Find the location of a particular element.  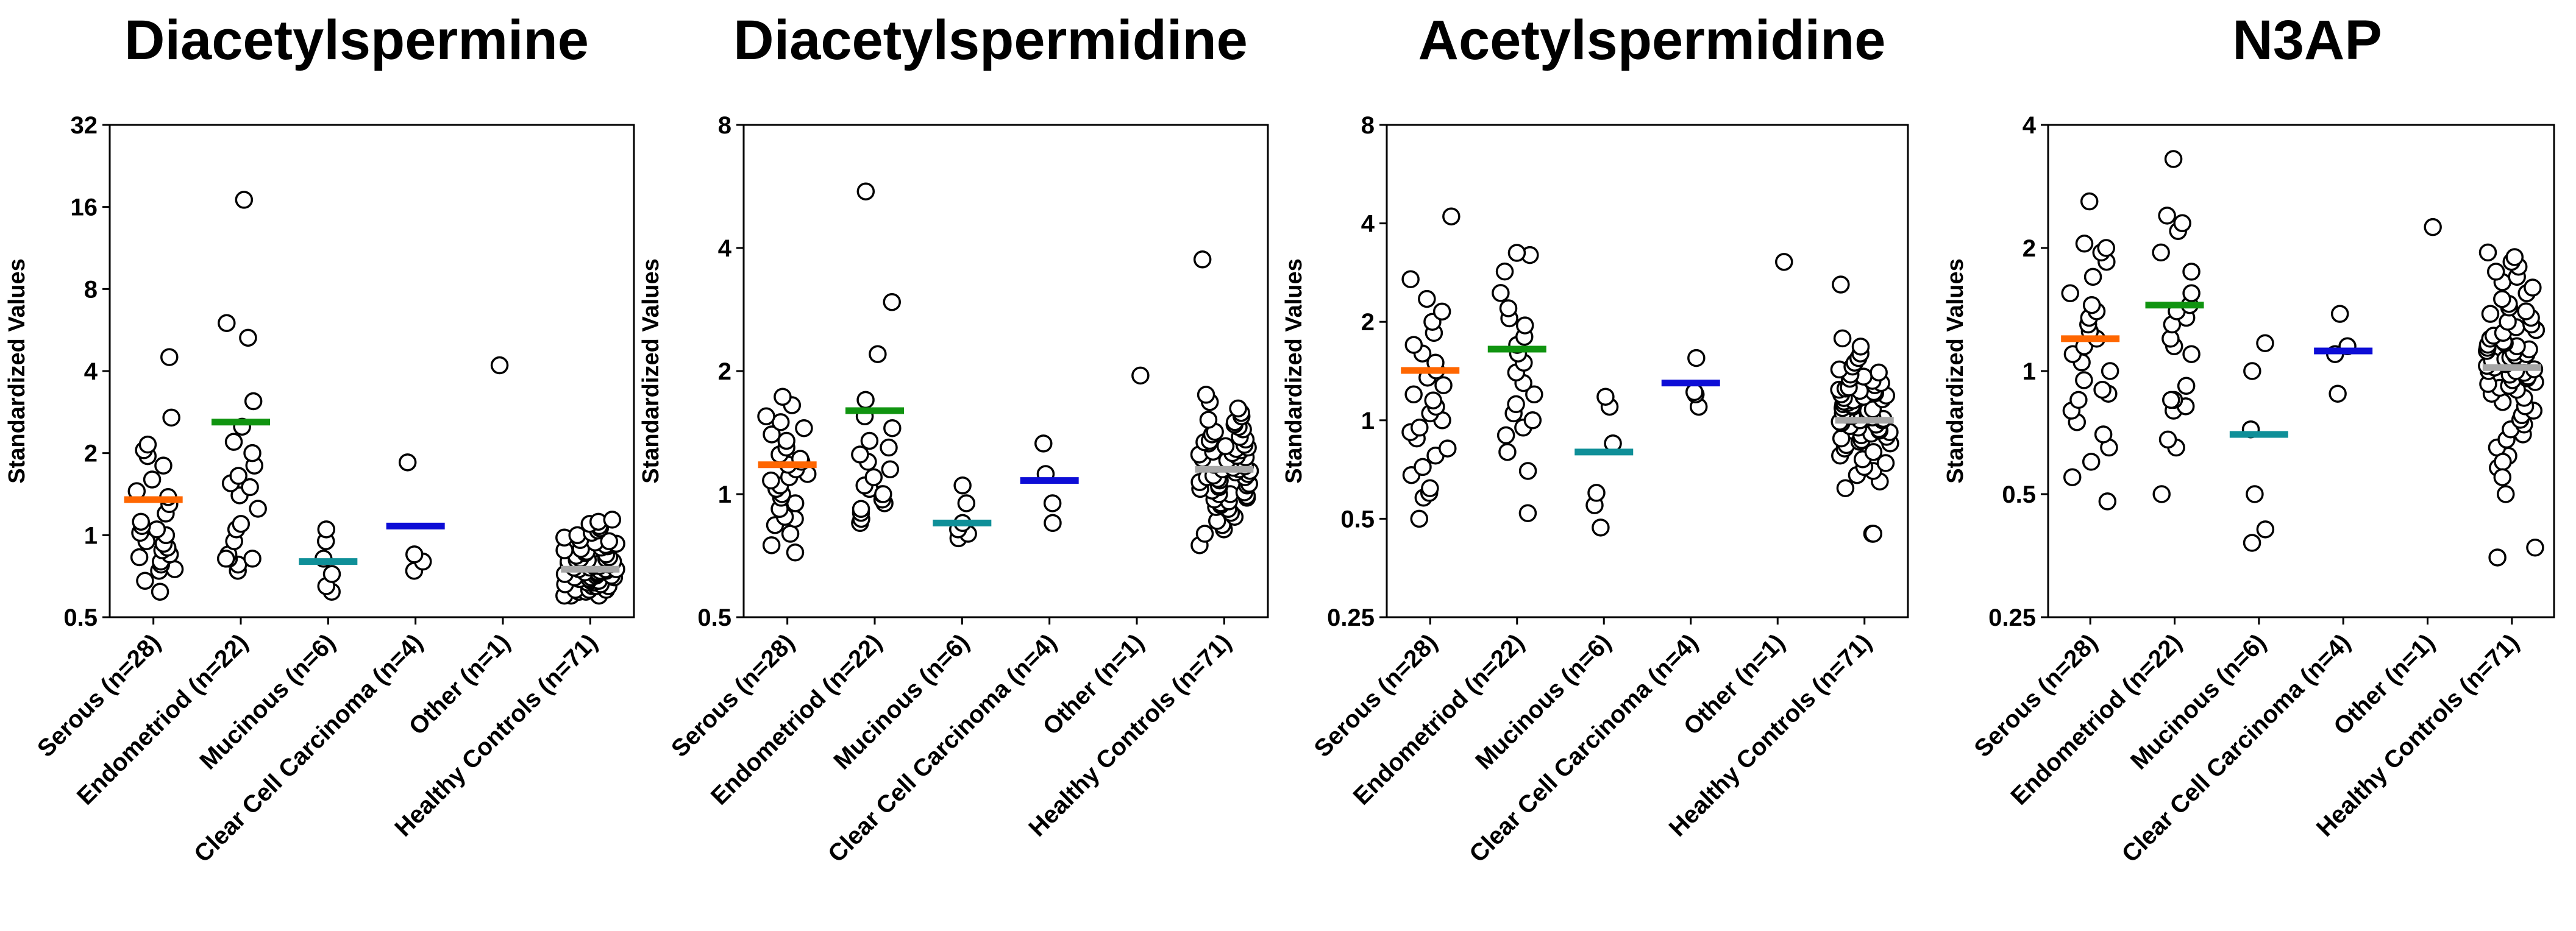

y-tick-label: 4 is located at coordinates (1368, 224).